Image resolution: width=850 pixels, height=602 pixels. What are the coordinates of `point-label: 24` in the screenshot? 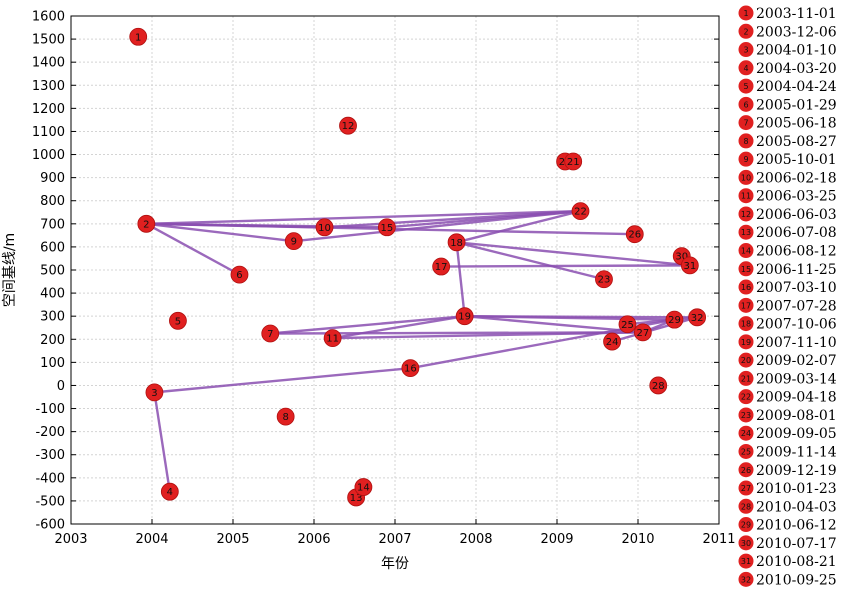 It's located at (612, 342).